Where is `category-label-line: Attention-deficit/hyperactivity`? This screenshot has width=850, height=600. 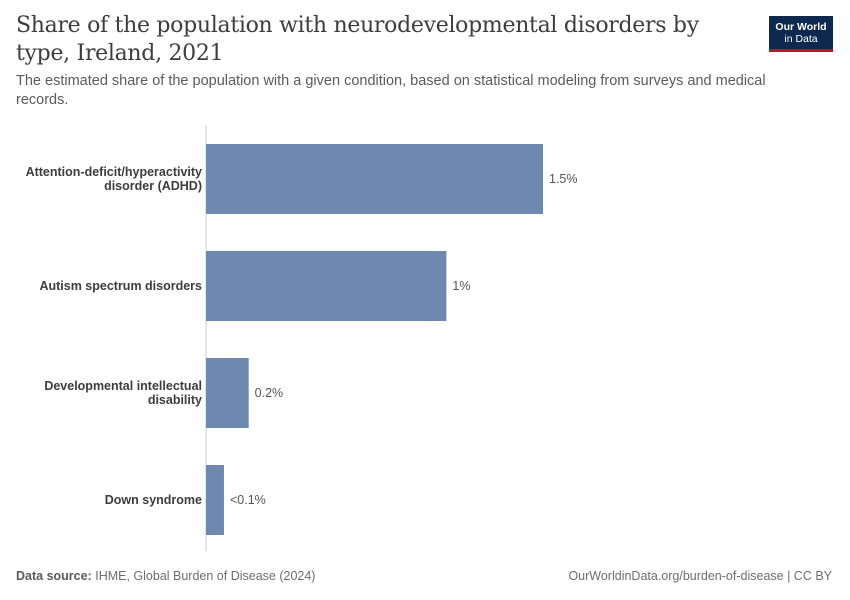
category-label-line: Attention-deficit/hyperactivity is located at coordinates (114, 172).